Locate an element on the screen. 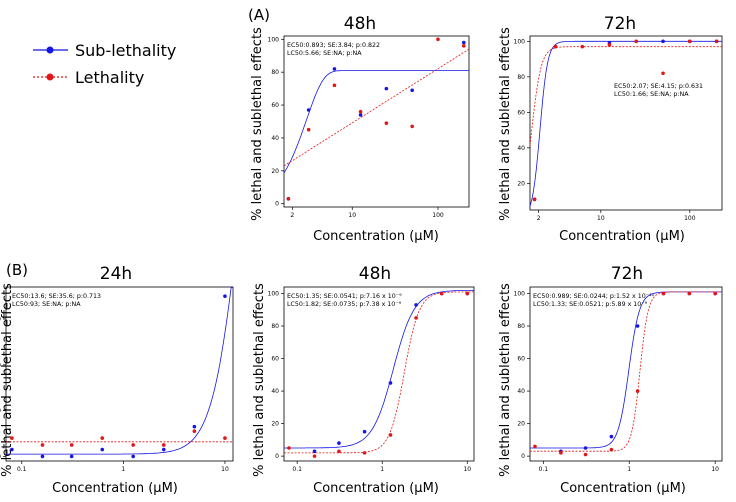  y-tick-label: 100 is located at coordinates (274, 294).